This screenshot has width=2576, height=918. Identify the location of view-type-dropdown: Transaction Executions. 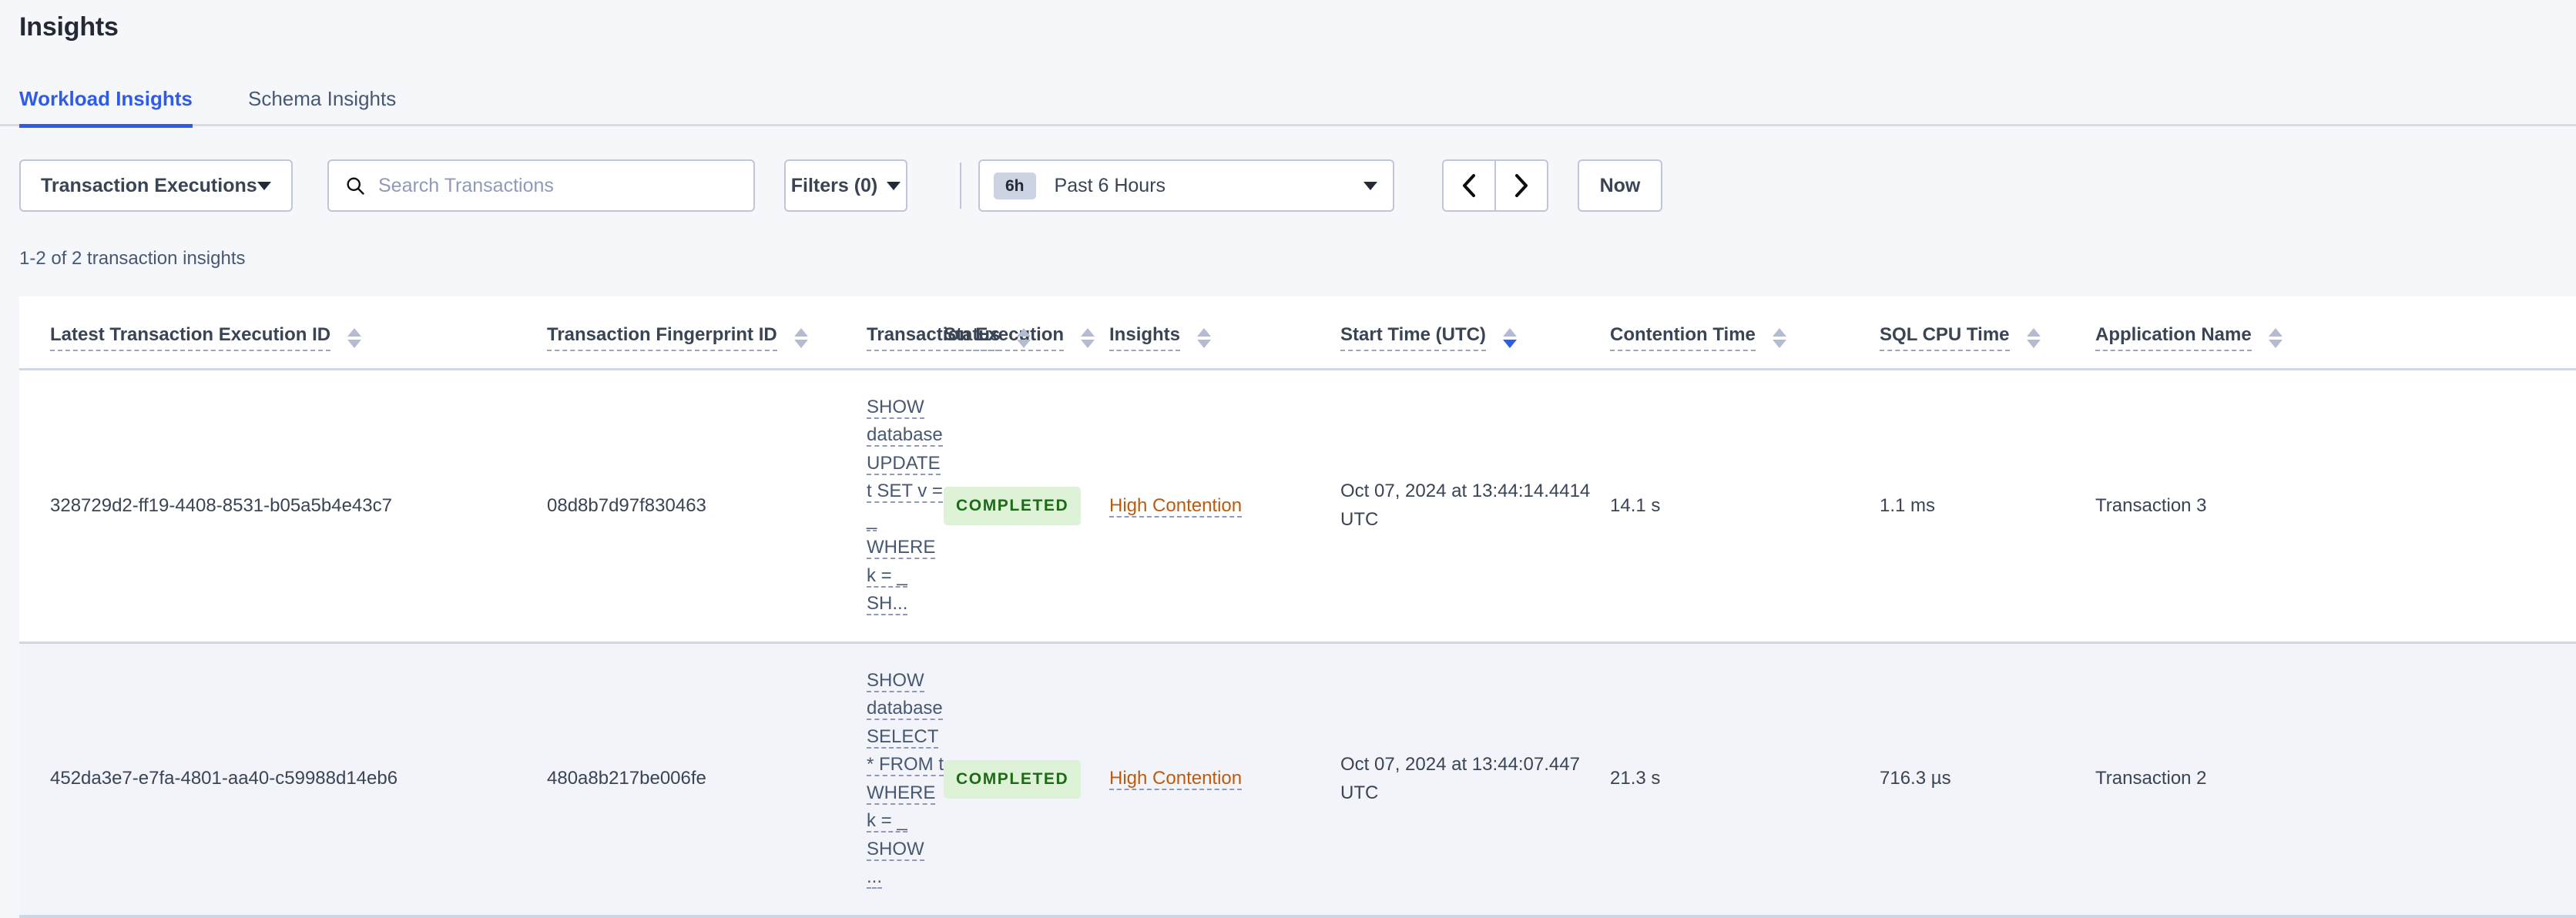
(156, 185).